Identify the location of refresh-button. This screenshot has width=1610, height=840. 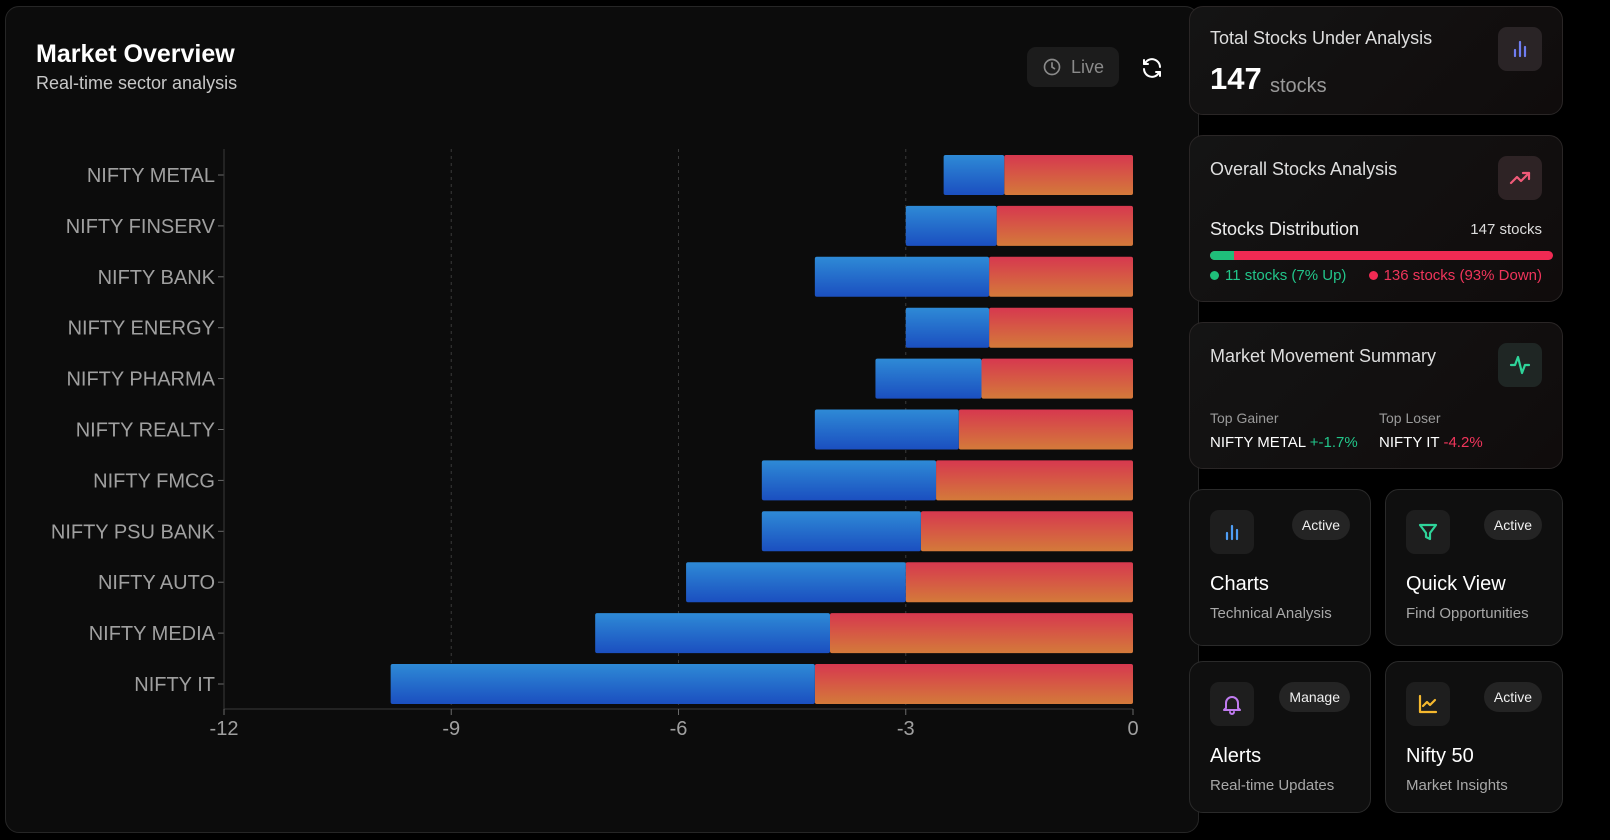
(1152, 68).